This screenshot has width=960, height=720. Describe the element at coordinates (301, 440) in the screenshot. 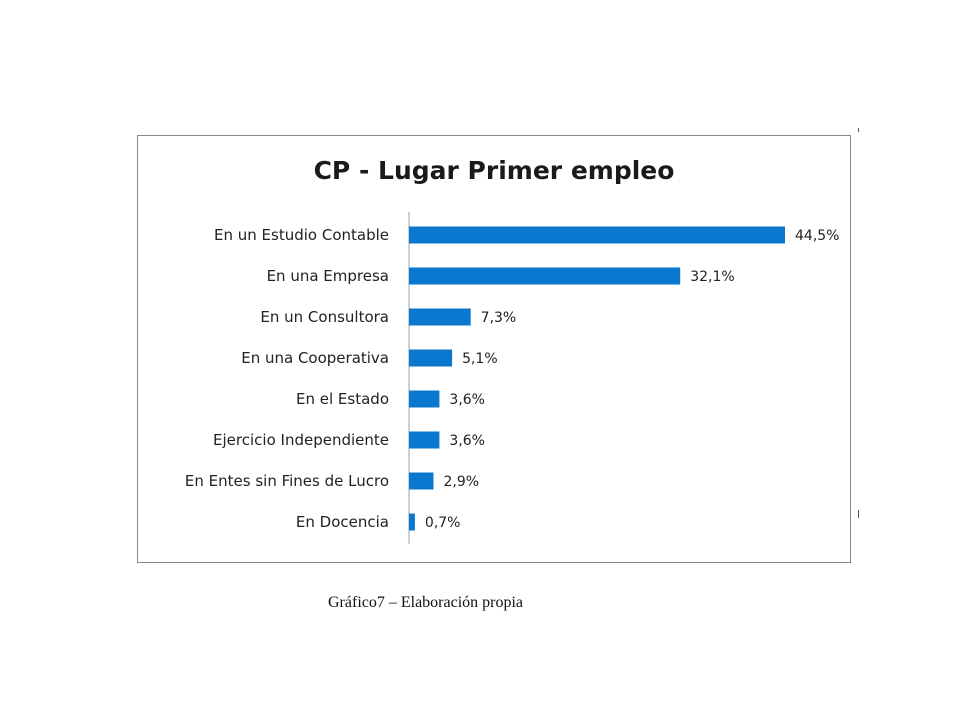

I see `category-label: Ejercicio Independiente` at that location.